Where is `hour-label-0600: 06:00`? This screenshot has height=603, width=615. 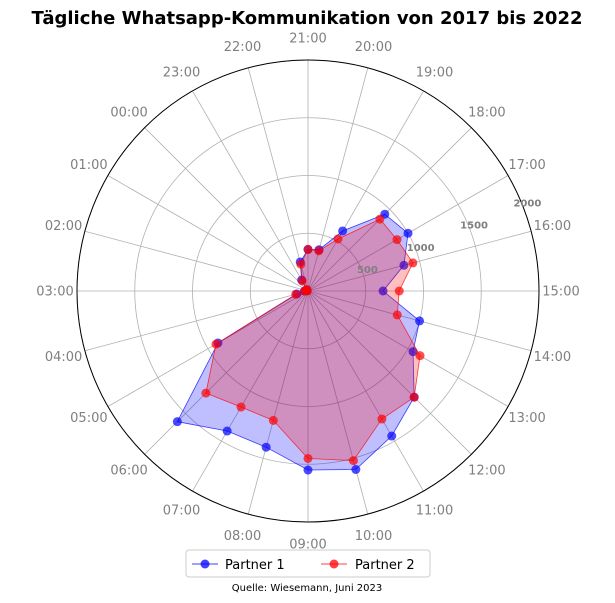 hour-label-0600: 06:00 is located at coordinates (128, 470).